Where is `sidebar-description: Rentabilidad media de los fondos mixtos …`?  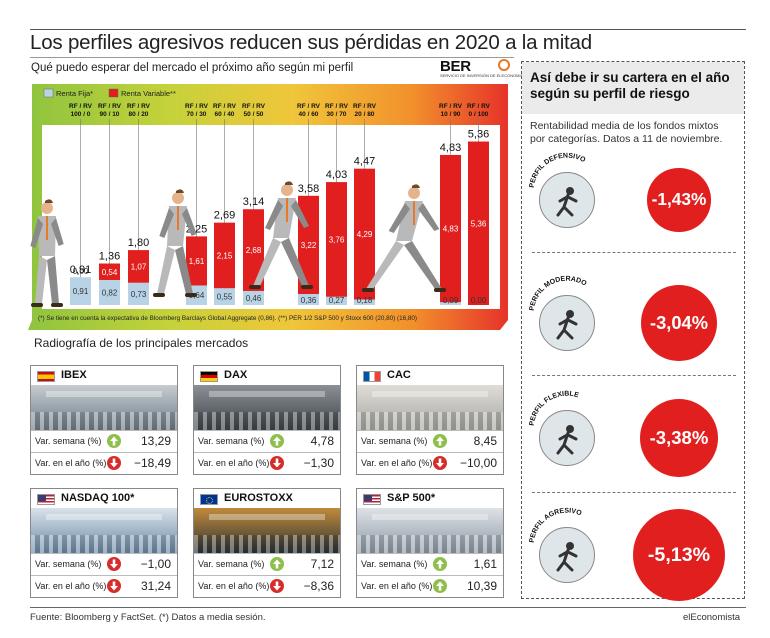
sidebar-description: Rentabilidad media de los fondos mixtos … is located at coordinates (626, 132).